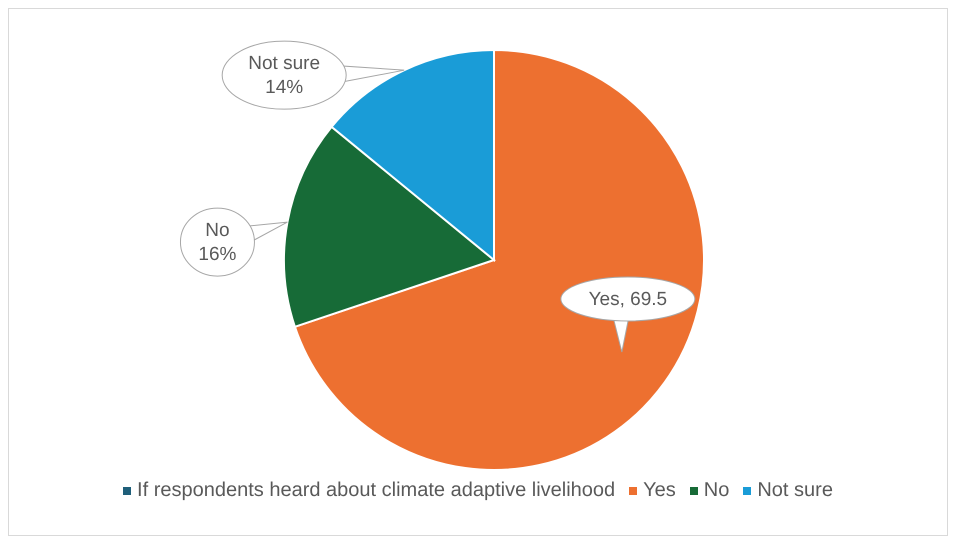 This screenshot has width=956, height=544. I want to click on data-label: Not sure 14%, so click(284, 75).